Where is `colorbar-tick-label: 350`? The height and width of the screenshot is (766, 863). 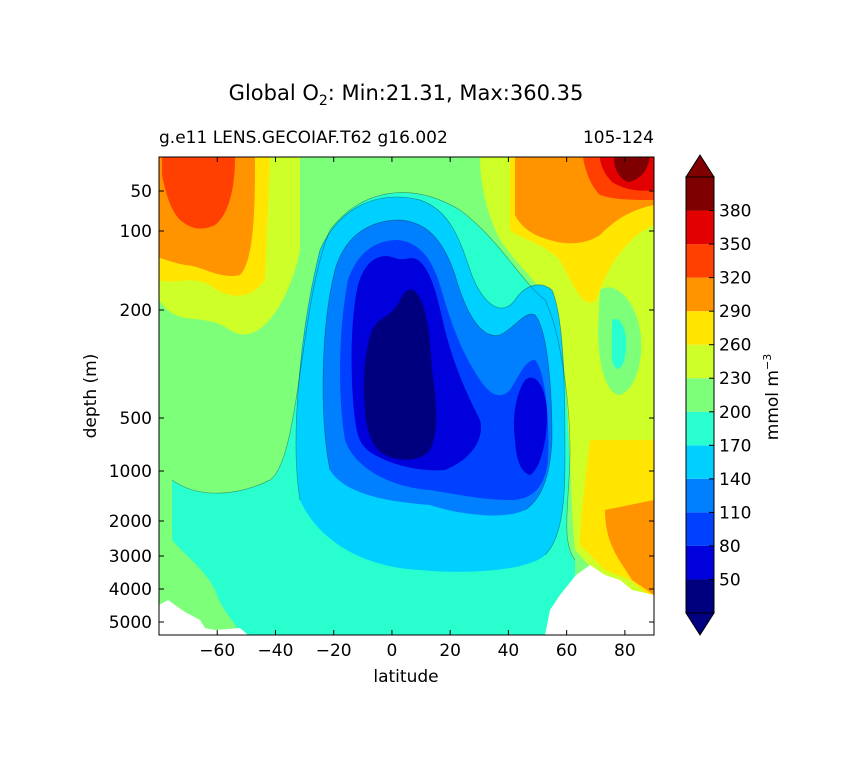
colorbar-tick-label: 350 is located at coordinates (735, 245).